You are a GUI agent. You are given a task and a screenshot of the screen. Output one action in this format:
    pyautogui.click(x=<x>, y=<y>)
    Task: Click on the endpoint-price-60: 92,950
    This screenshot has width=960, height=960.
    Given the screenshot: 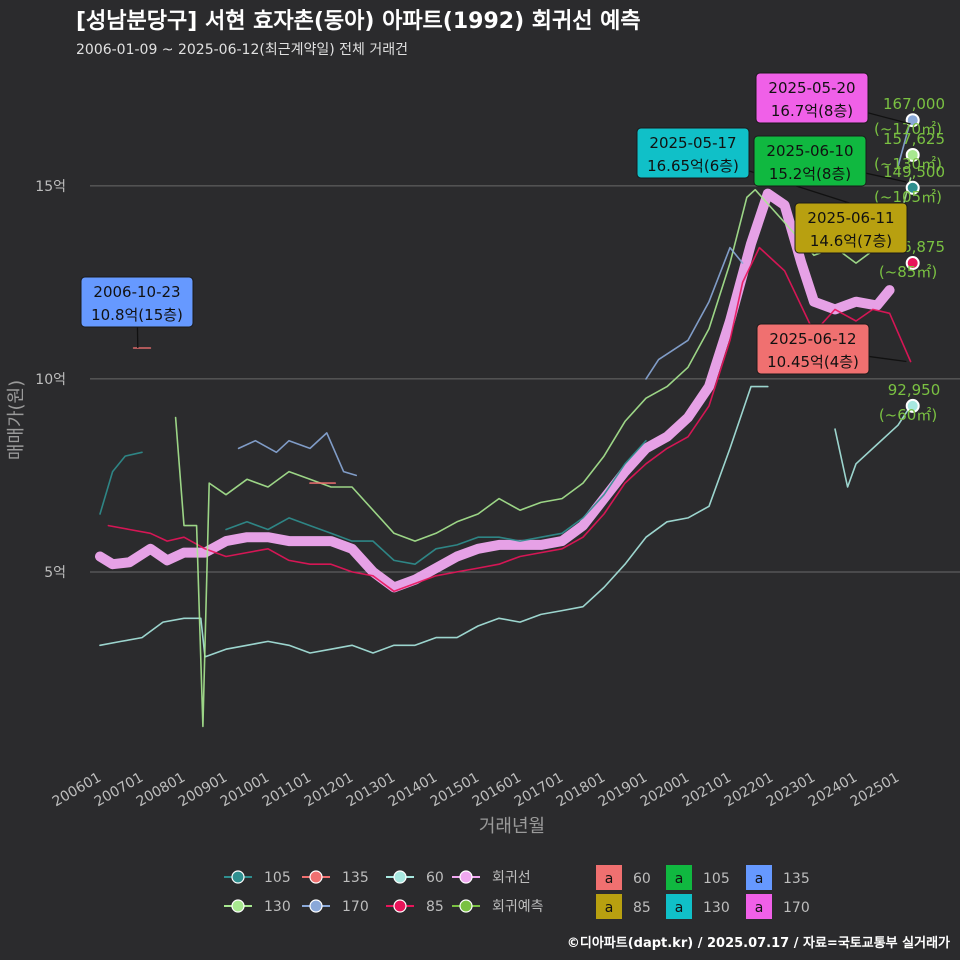 What is the action you would take?
    pyautogui.click(x=914, y=390)
    